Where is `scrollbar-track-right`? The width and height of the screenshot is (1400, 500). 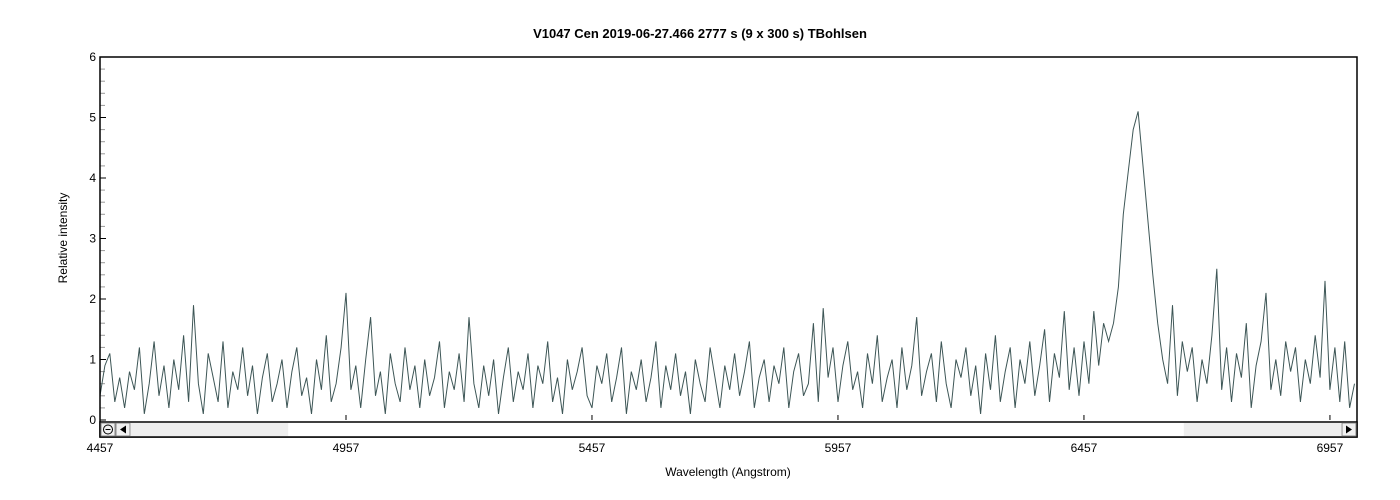
scrollbar-track-right is located at coordinates (1262, 429).